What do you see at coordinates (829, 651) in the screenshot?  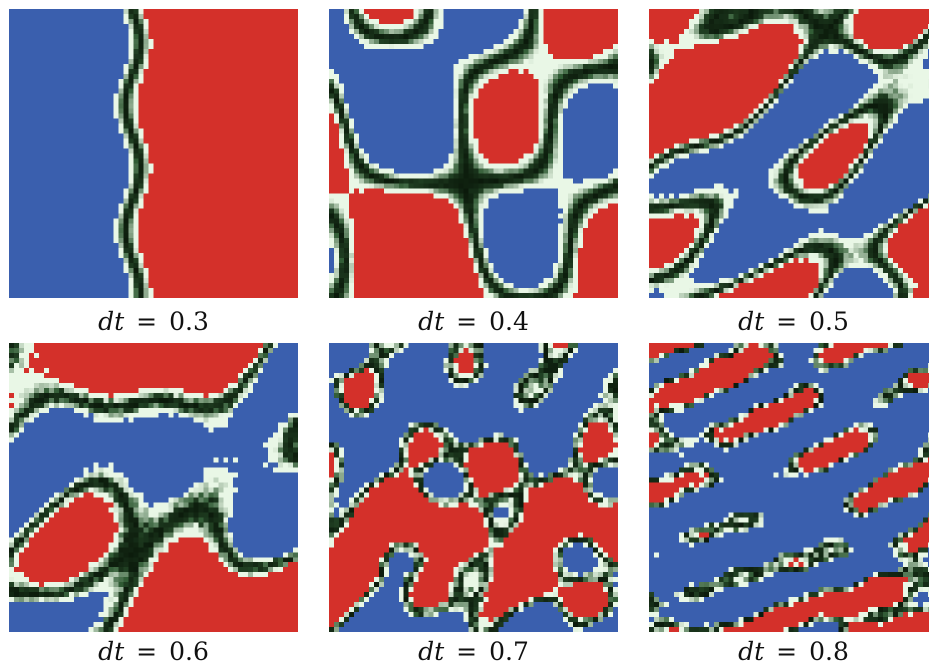 I see `caption-value: 0.8` at bounding box center [829, 651].